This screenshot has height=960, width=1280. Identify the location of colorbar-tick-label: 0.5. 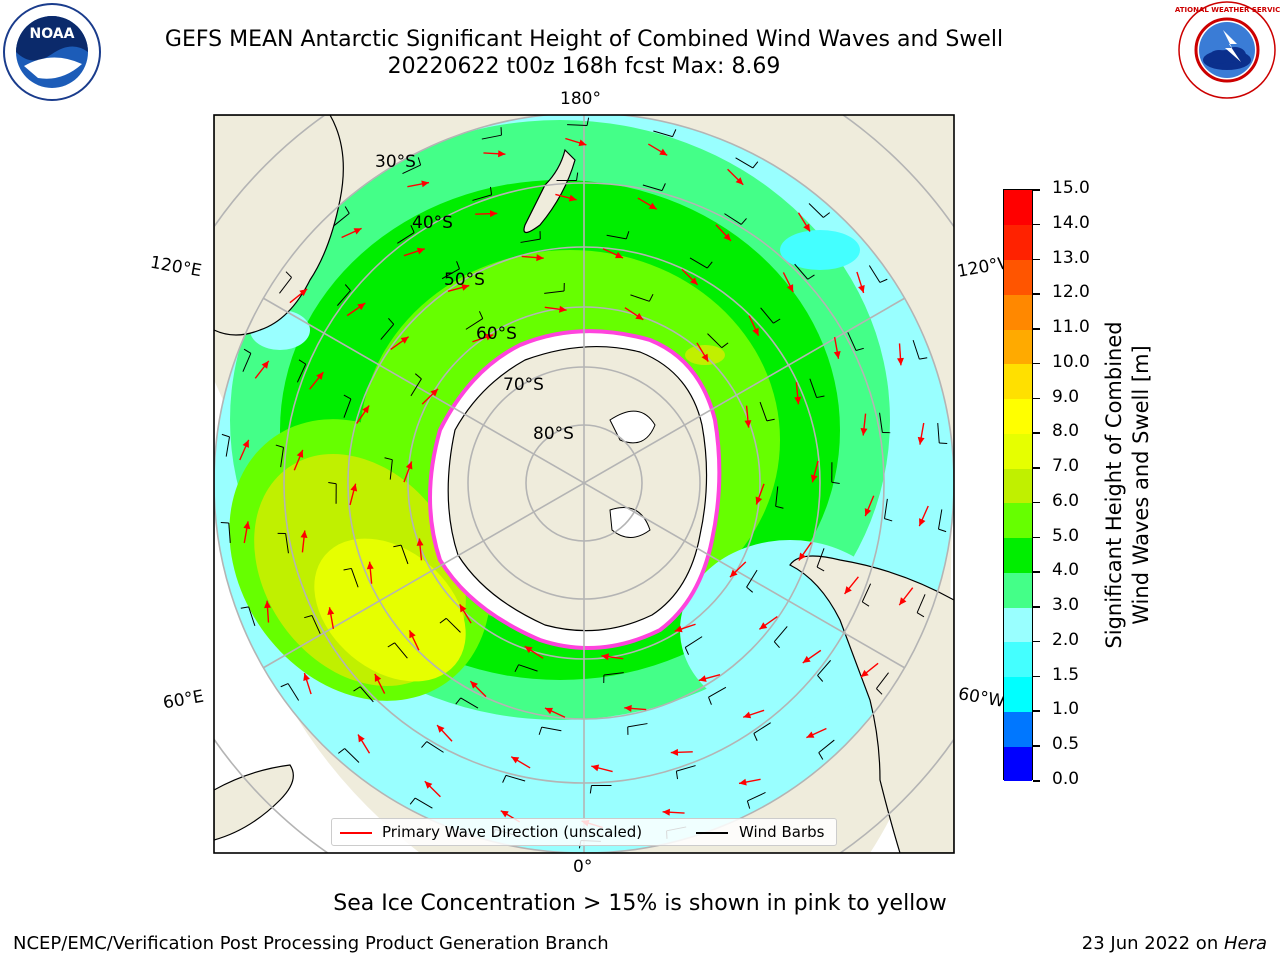
(1066, 744).